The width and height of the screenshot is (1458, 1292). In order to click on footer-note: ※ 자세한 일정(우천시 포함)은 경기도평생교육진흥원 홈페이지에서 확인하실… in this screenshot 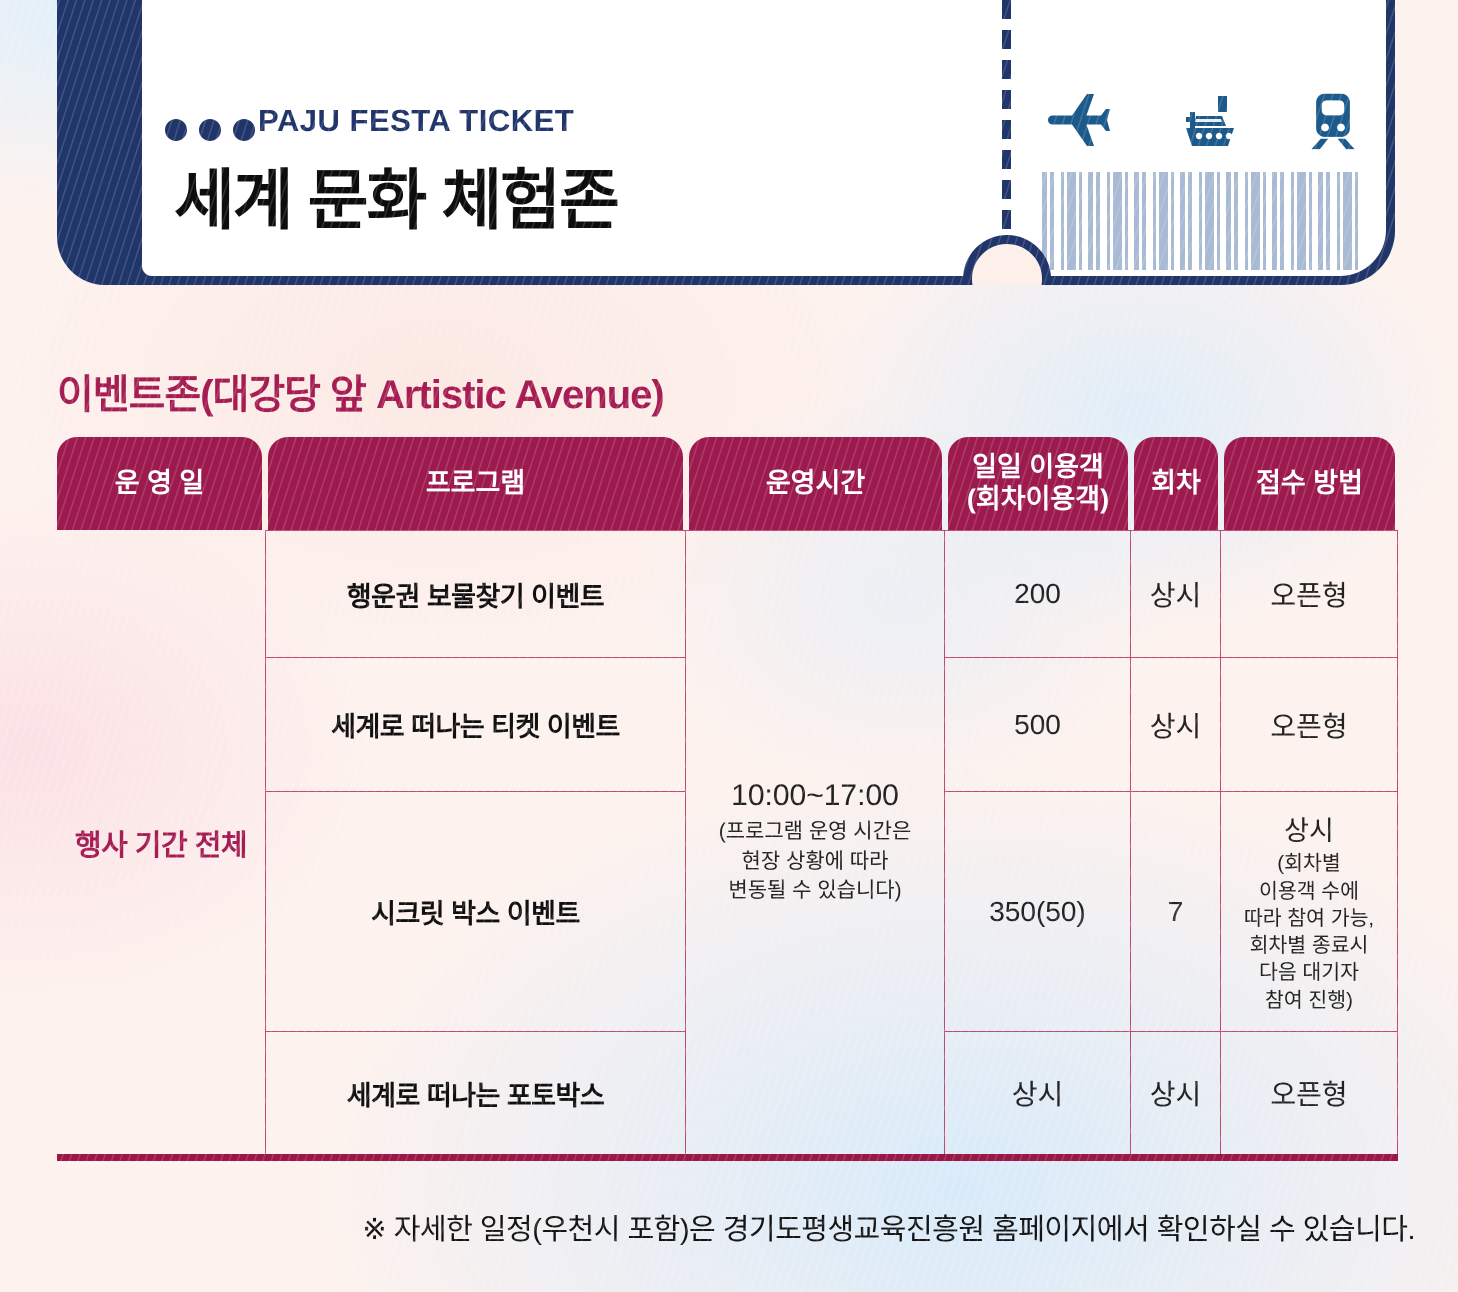, I will do `click(888, 1230)`.